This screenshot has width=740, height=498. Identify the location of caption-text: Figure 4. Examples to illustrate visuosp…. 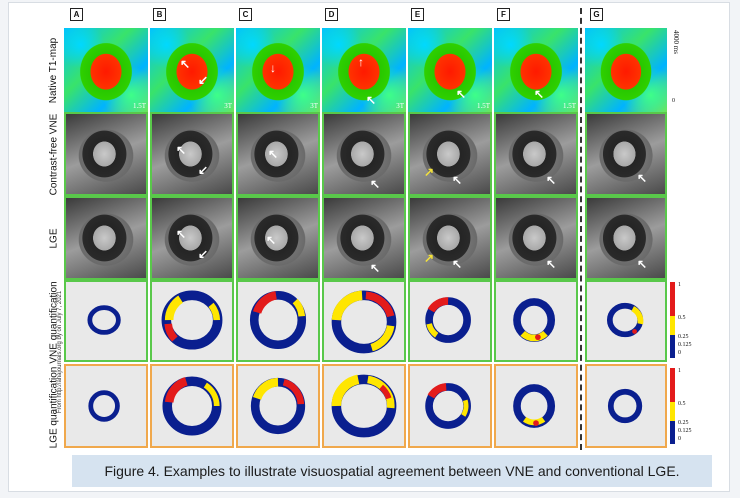
(392, 471).